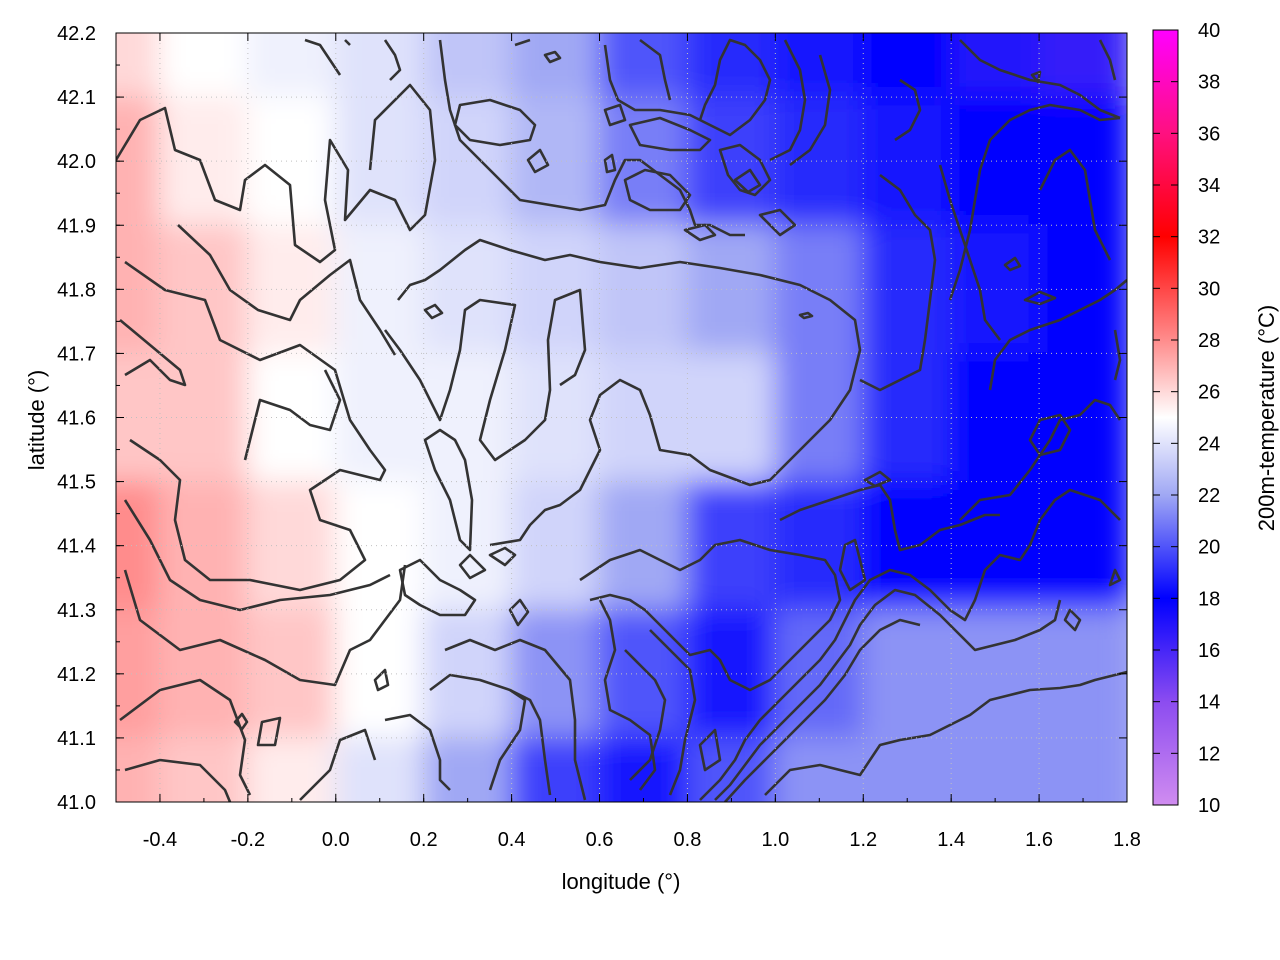 The height and width of the screenshot is (960, 1280). I want to click on colorbar-label: 200m-temperature (°C), so click(1266, 418).